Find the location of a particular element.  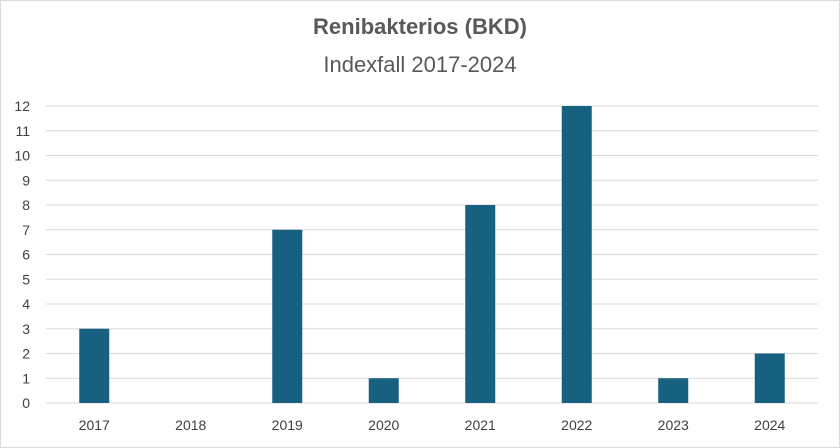

bar-2017 is located at coordinates (94, 365).